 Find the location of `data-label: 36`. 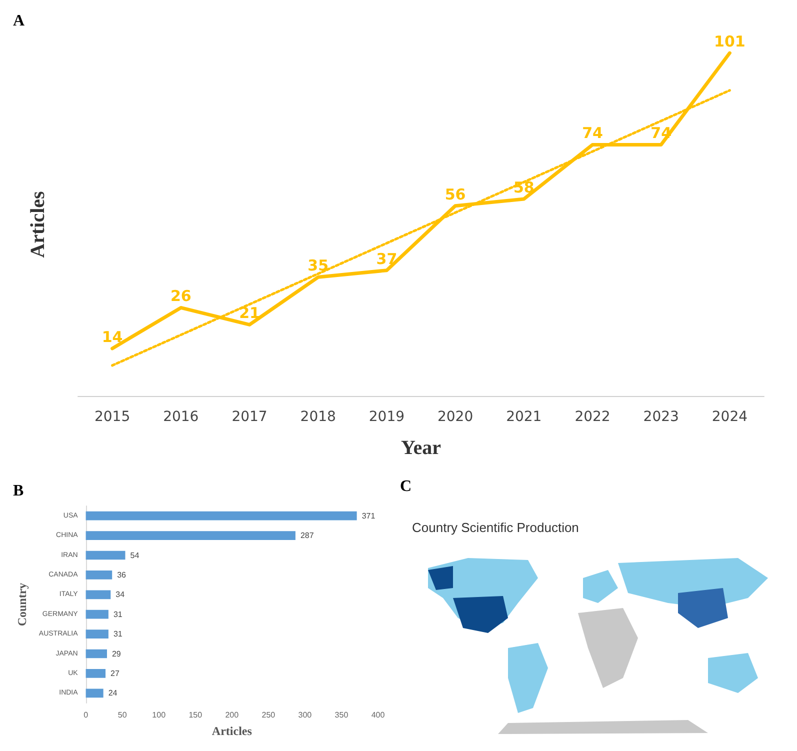

data-label: 36 is located at coordinates (122, 575).